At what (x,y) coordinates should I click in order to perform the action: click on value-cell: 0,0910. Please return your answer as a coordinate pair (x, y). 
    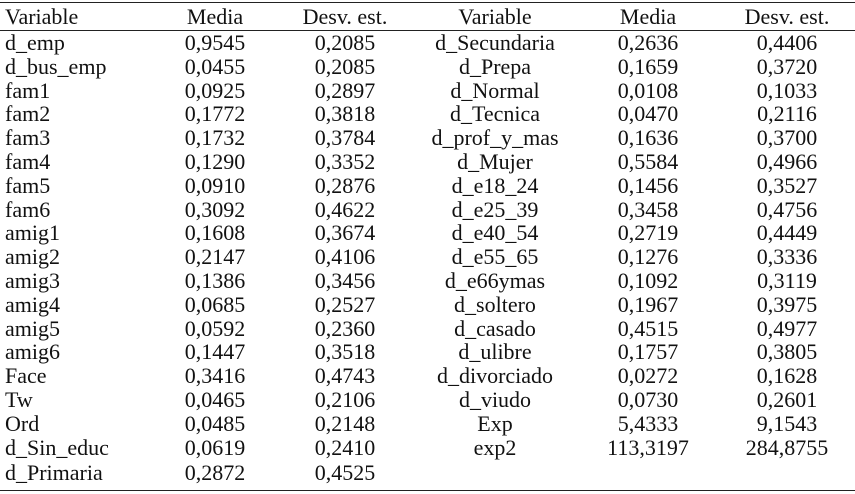
    Looking at the image, I should click on (215, 185).